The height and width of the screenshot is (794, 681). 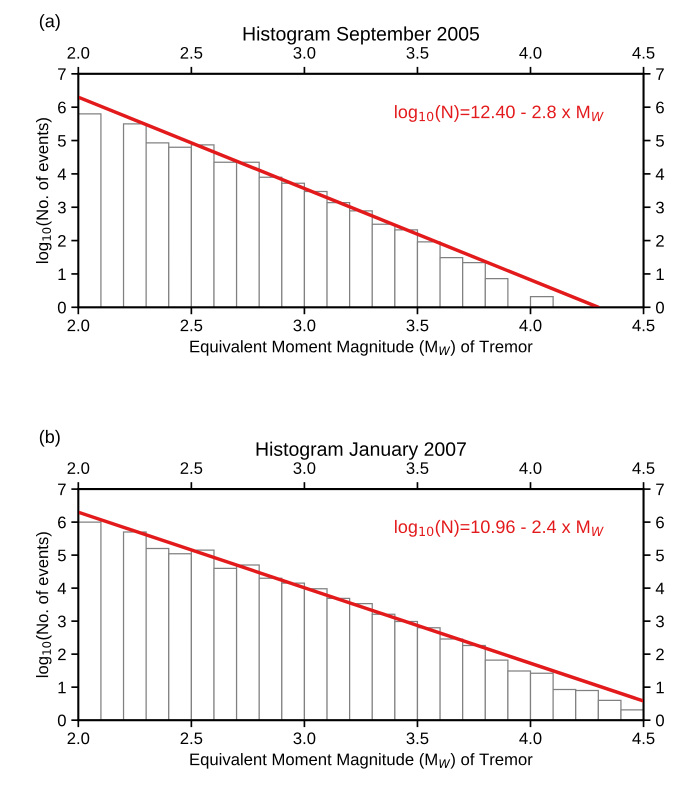 I want to click on chart-title: Histogram January 2007, so click(x=361, y=451).